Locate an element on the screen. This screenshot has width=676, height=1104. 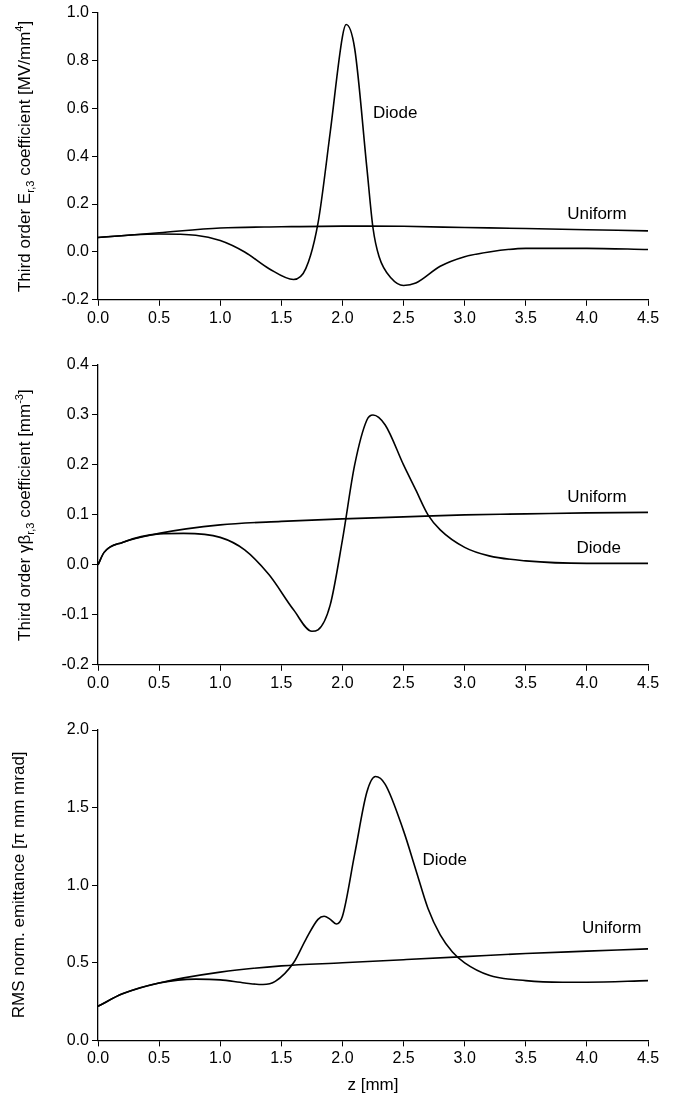
y-tick-label: -0.1 is located at coordinates (75, 614).